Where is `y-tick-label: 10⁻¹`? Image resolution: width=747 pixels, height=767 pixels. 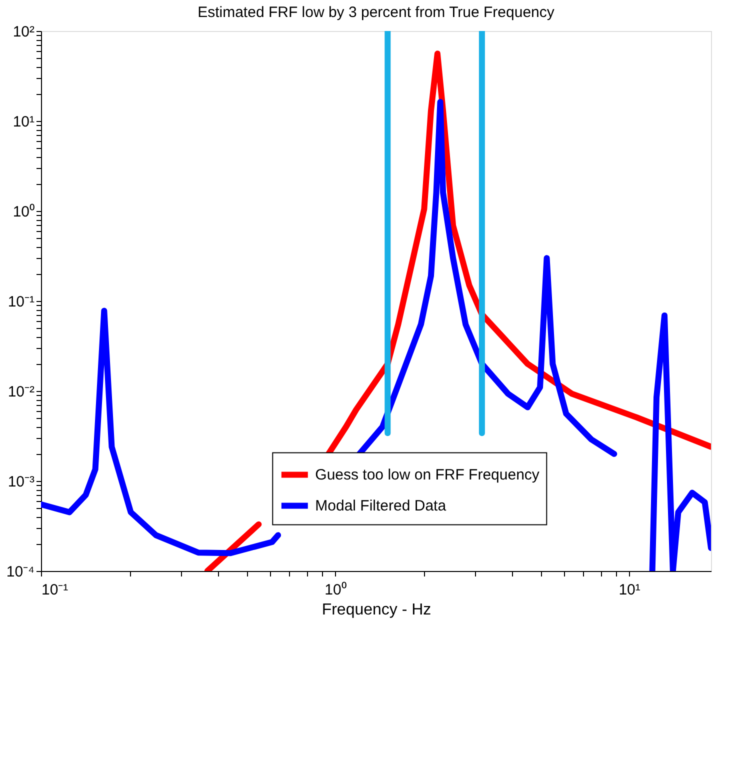
y-tick-label: 10⁻¹ is located at coordinates (21, 302).